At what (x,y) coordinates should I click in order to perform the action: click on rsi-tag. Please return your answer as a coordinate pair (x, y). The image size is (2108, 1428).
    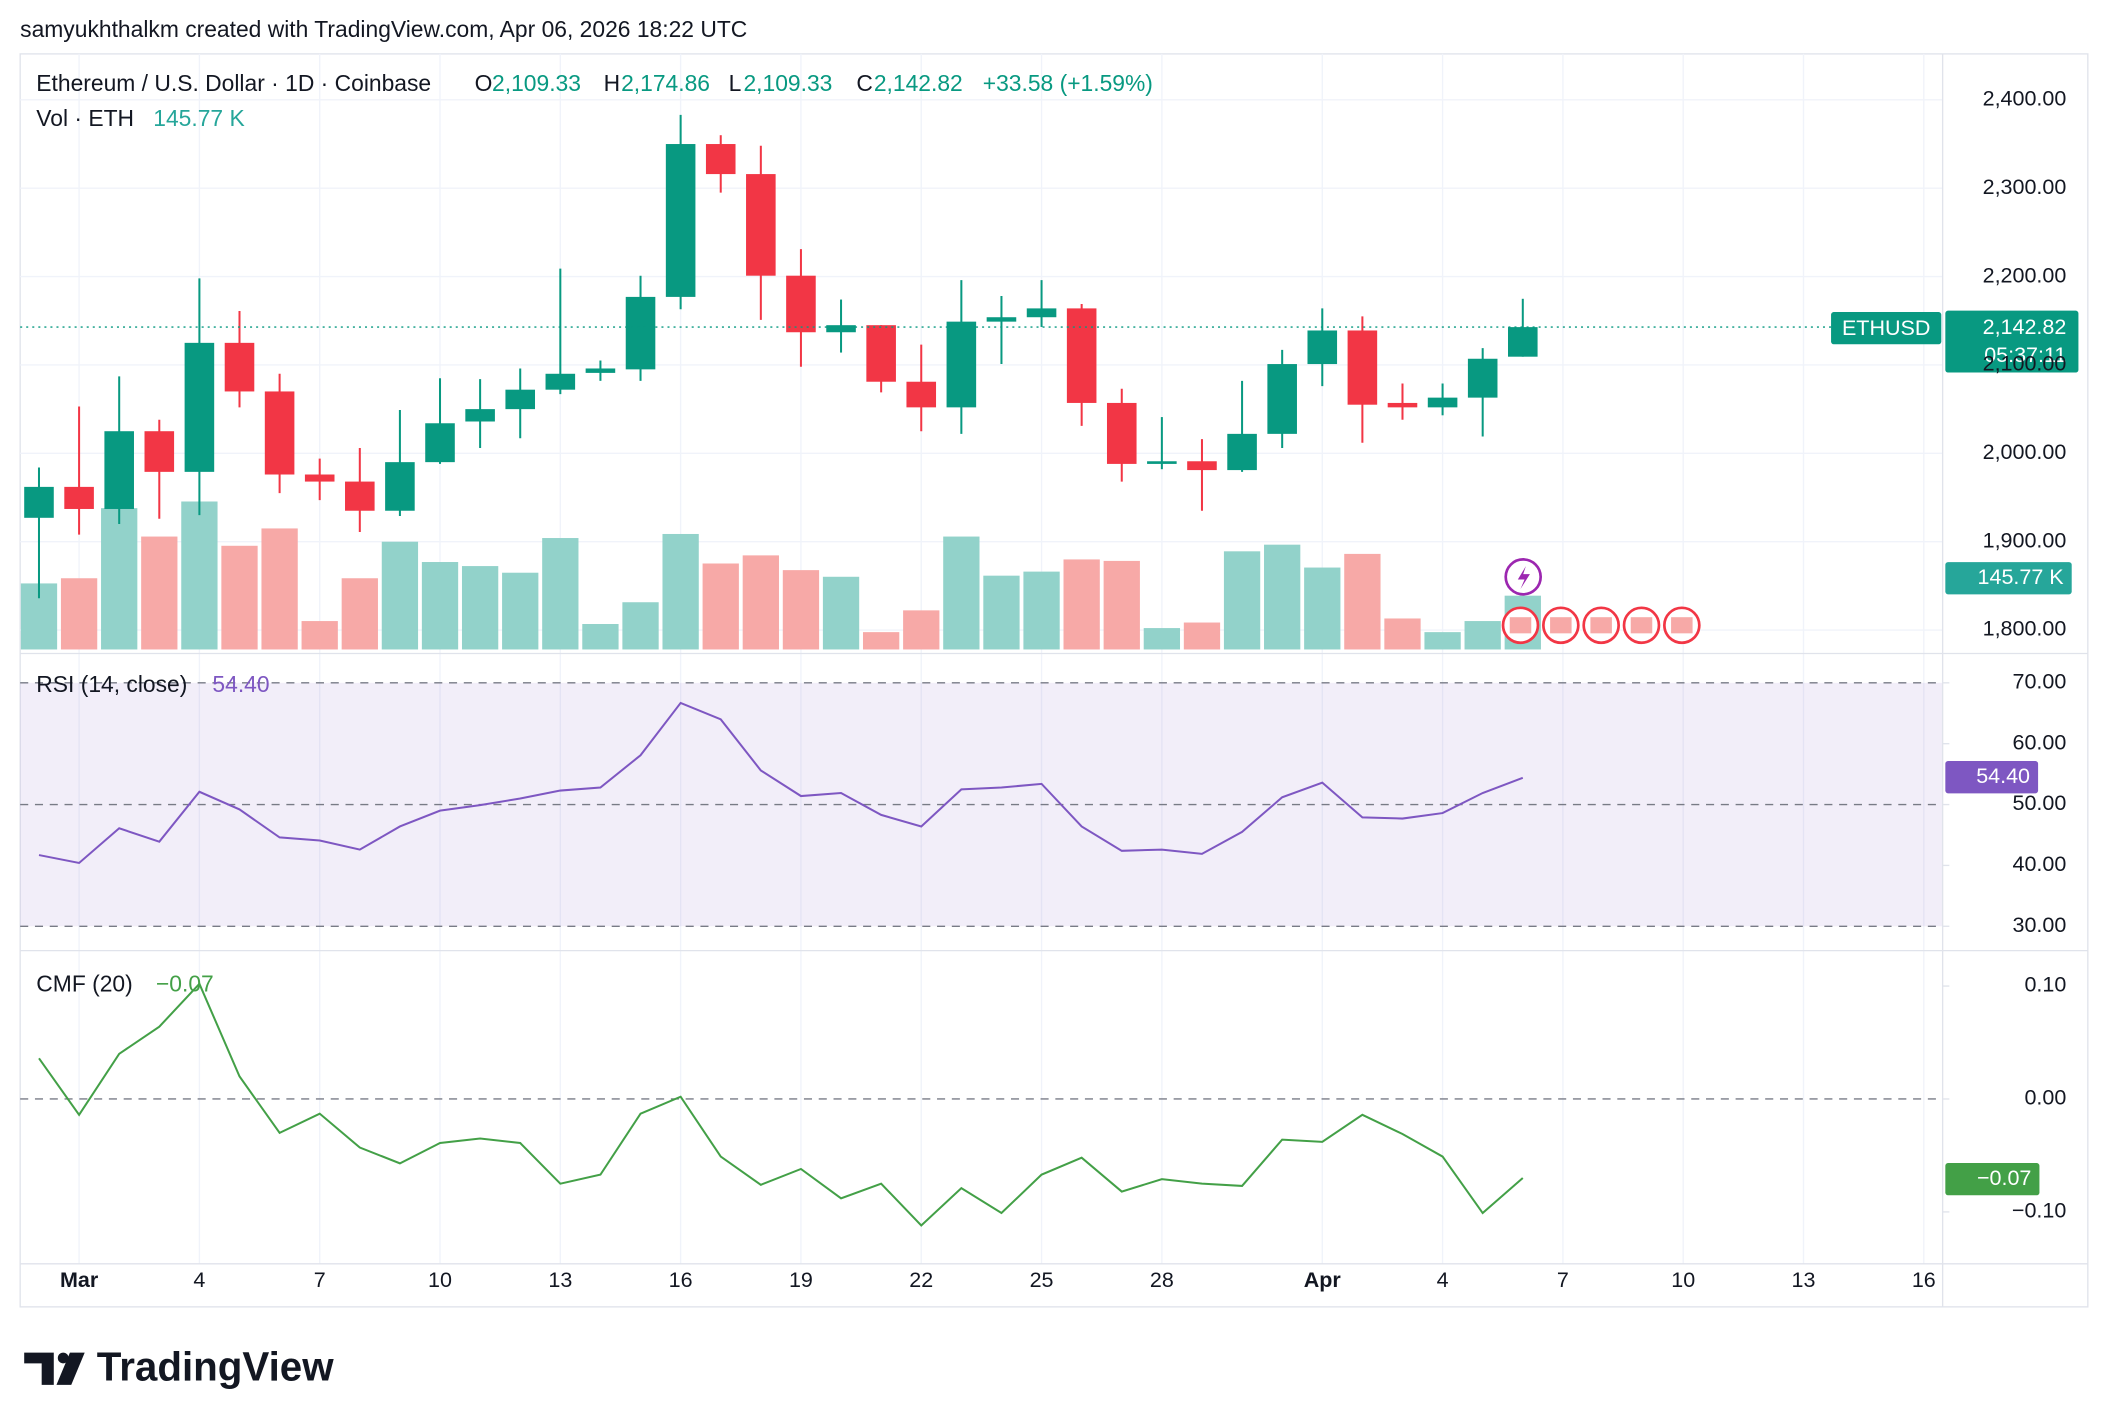
    Looking at the image, I should click on (1992, 777).